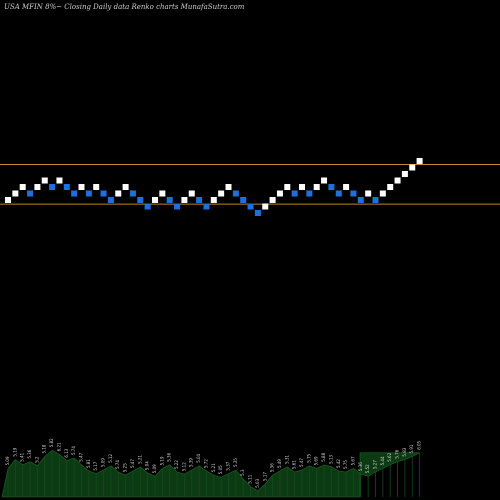 The width and height of the screenshot is (500, 500). I want to click on volume-label-26: 5.39, so click(191, 462).